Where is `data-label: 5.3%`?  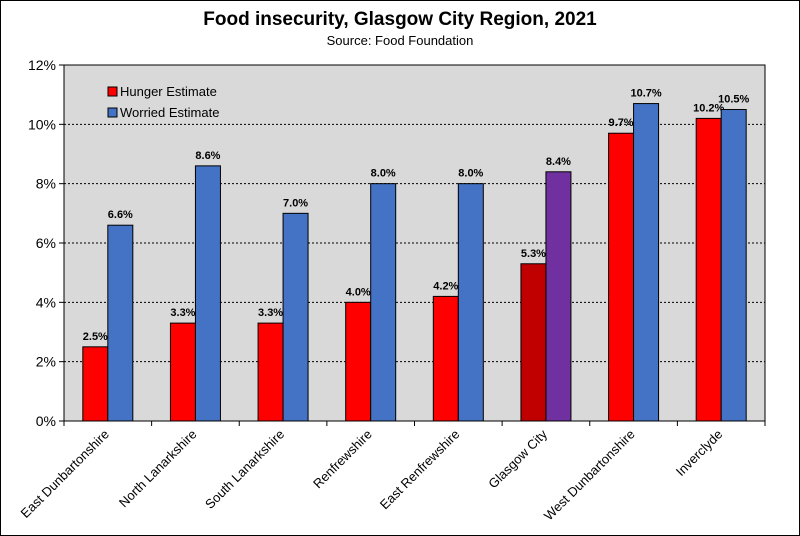 data-label: 5.3% is located at coordinates (533, 254).